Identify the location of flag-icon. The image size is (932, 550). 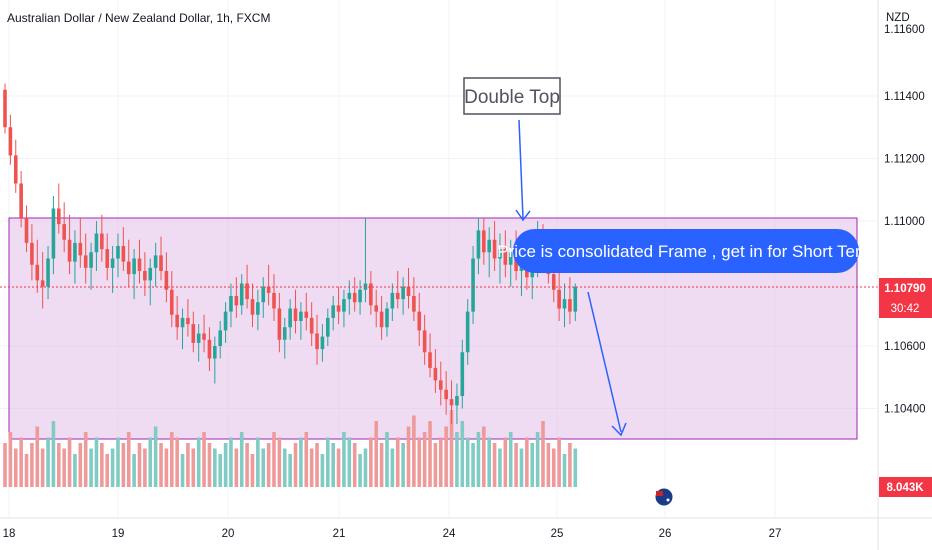
(664, 497).